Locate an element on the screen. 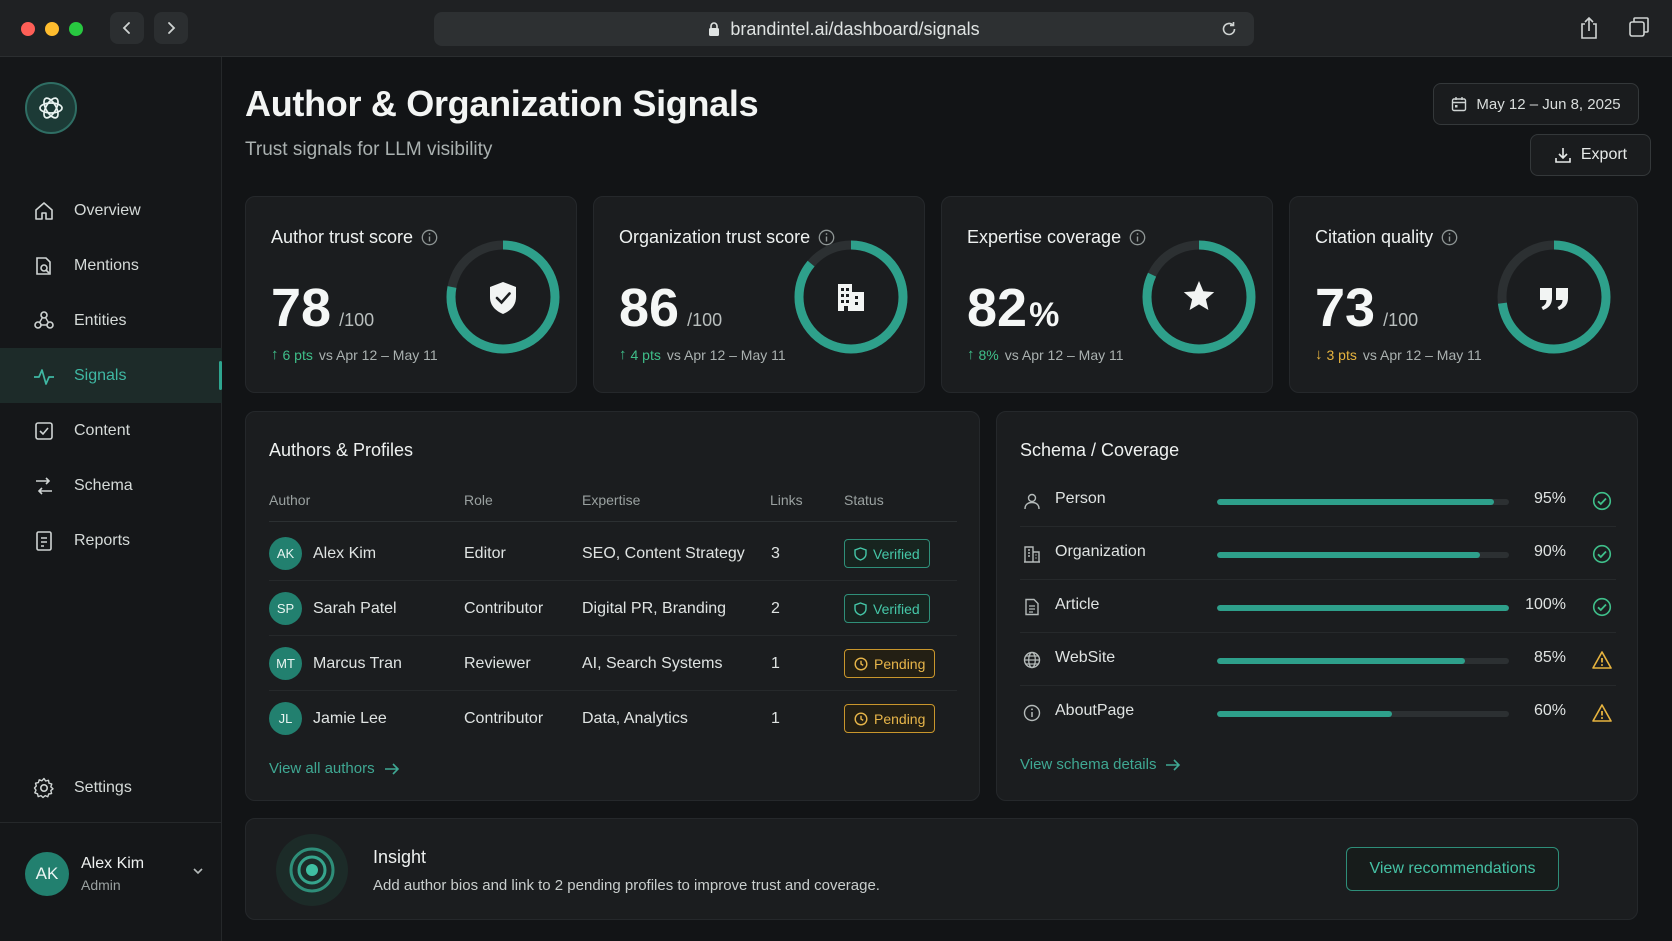 The image size is (1672, 941). section-title: Schema / Coverage is located at coordinates (1100, 450).